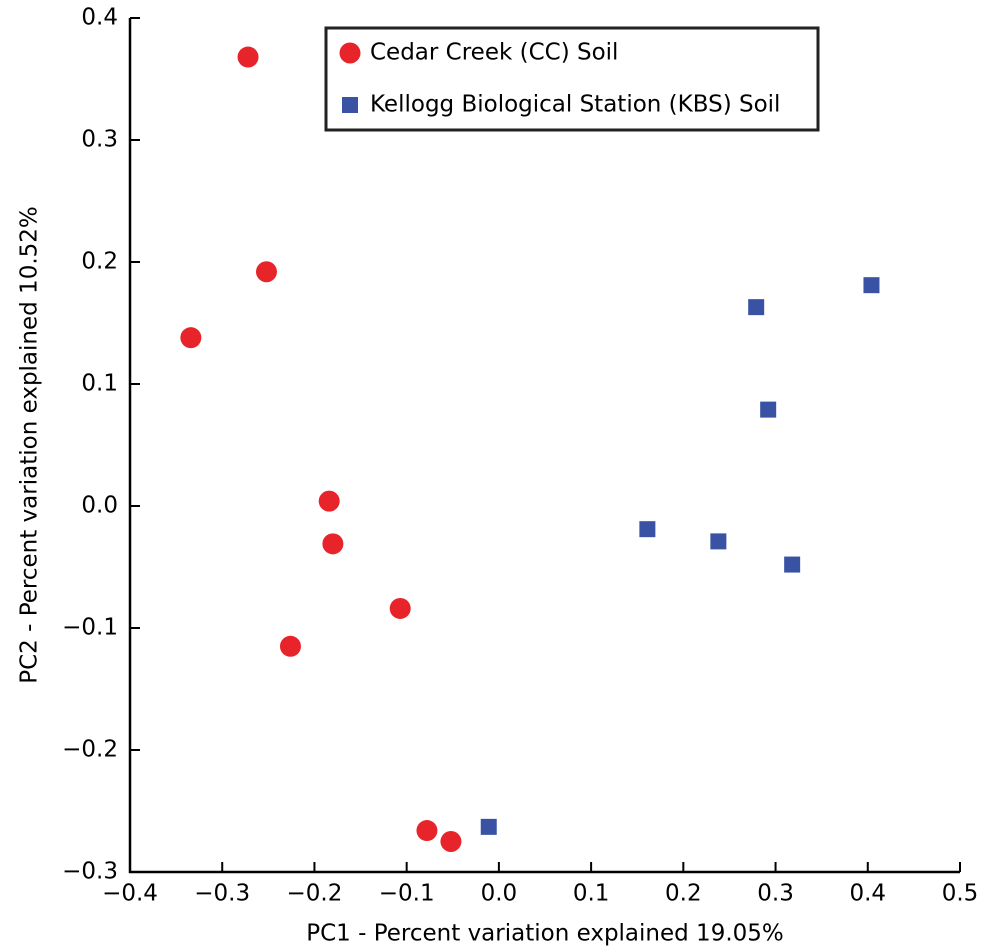 The width and height of the screenshot is (987, 952). Describe the element at coordinates (683, 894) in the screenshot. I see `x-tick-label: 0.2` at that location.